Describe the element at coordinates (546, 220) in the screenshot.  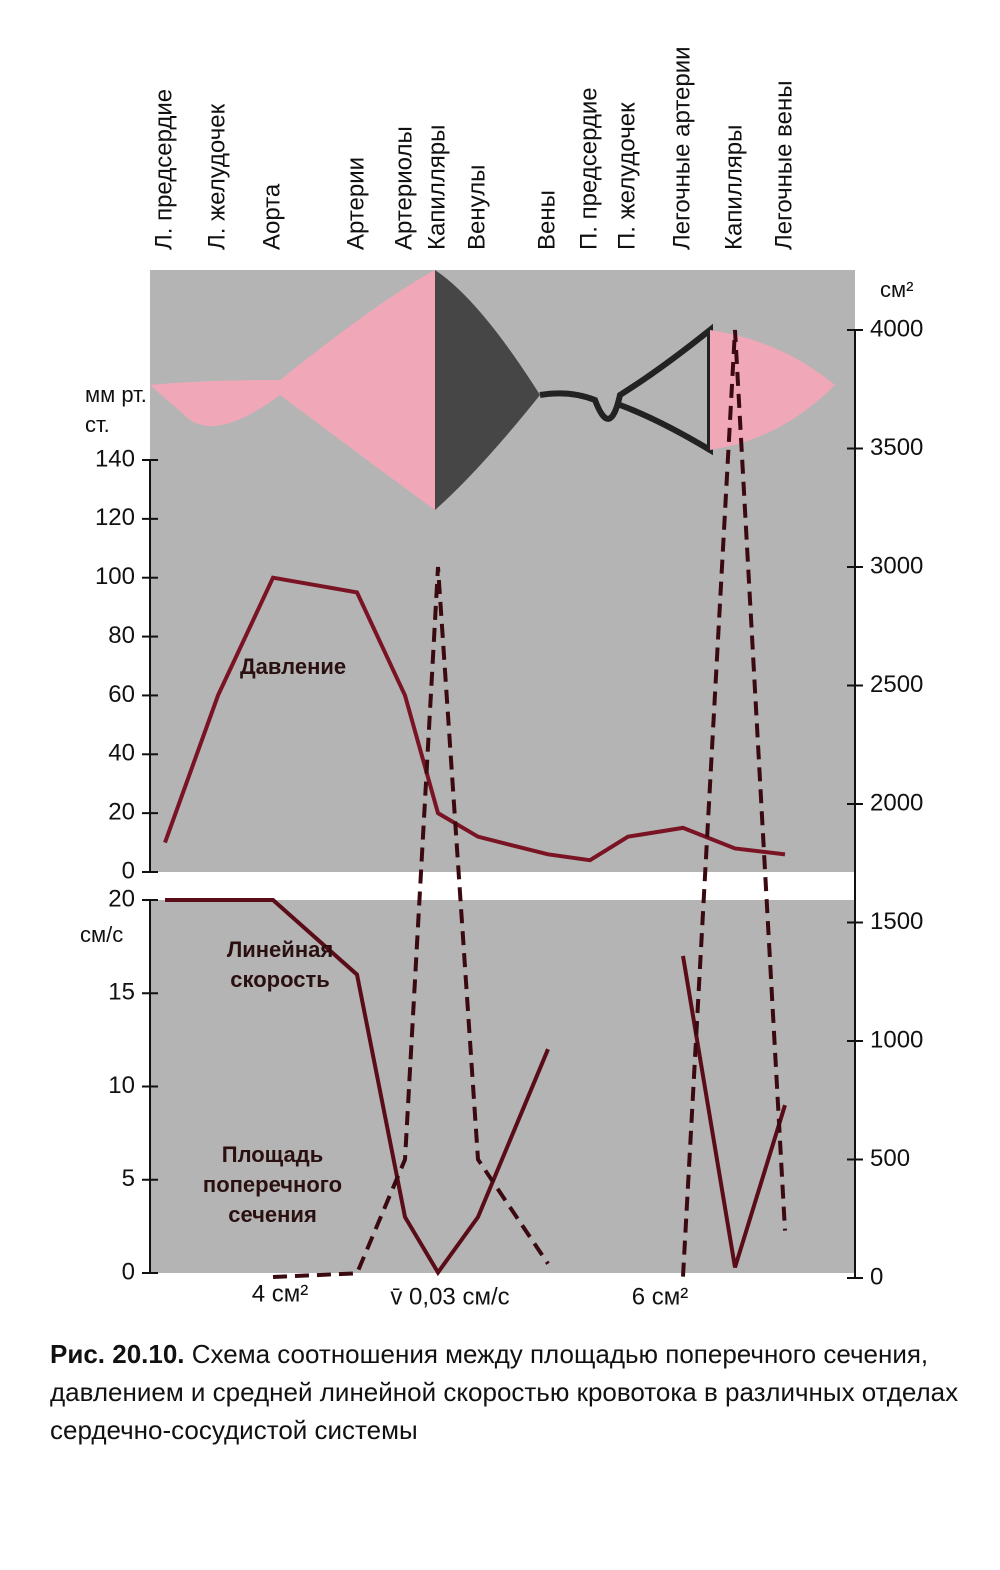
I see `category-label: Вены` at that location.